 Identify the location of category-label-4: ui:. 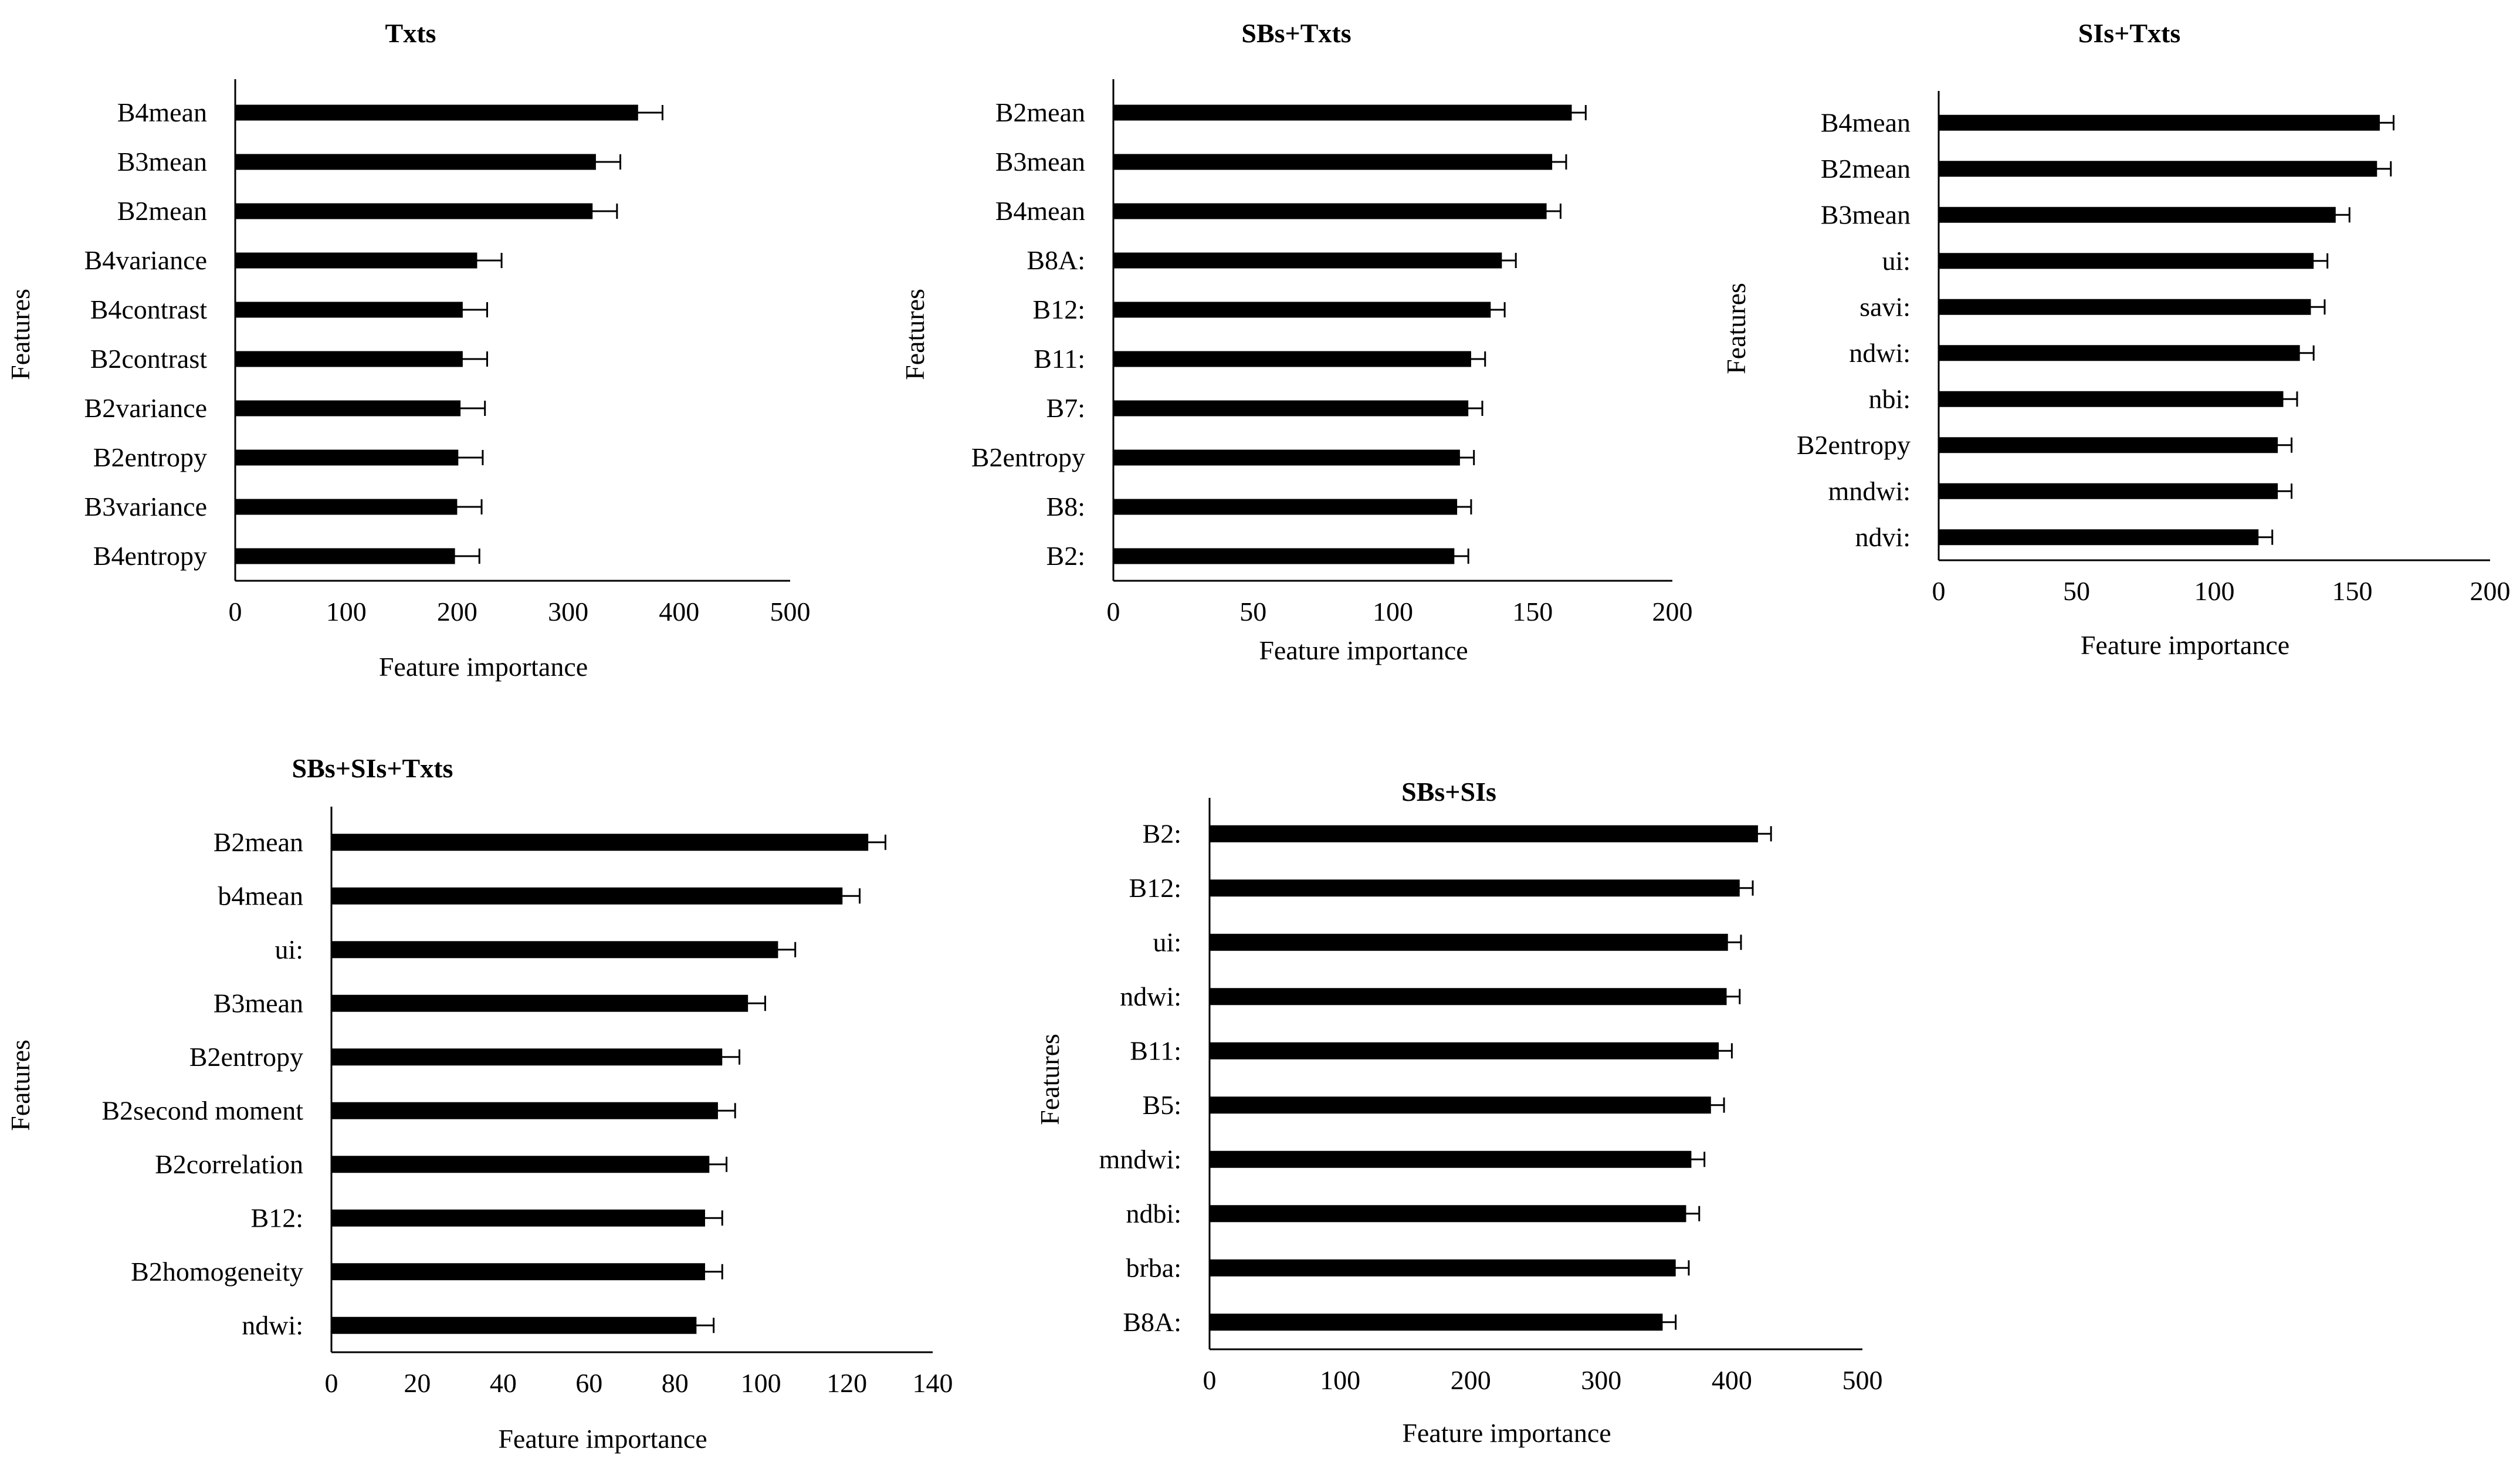
(1896, 261).